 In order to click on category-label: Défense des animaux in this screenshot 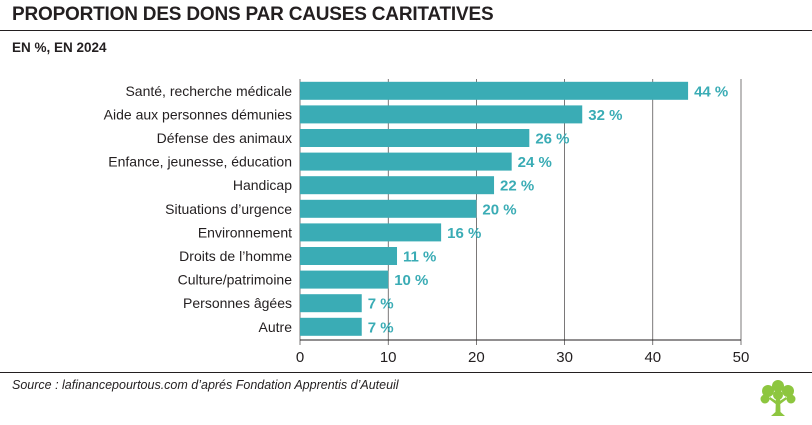, I will do `click(224, 138)`.